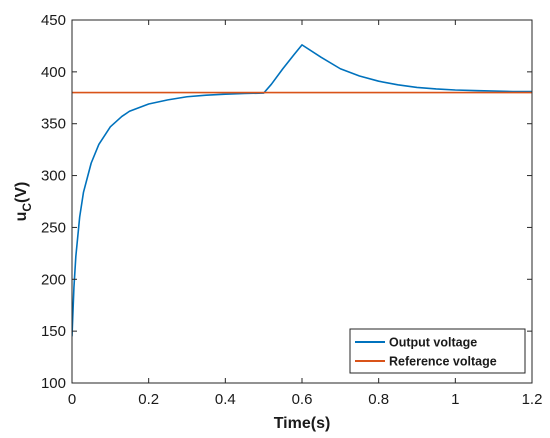 This screenshot has width=550, height=438. I want to click on y-tick-label: 200, so click(53, 279).